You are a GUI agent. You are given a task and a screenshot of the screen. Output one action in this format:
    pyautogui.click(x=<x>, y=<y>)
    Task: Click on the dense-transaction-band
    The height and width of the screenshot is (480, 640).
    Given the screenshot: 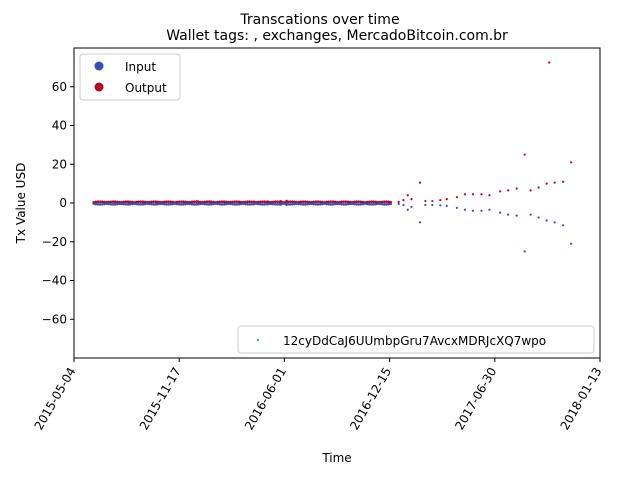 What is the action you would take?
    pyautogui.click(x=242, y=203)
    